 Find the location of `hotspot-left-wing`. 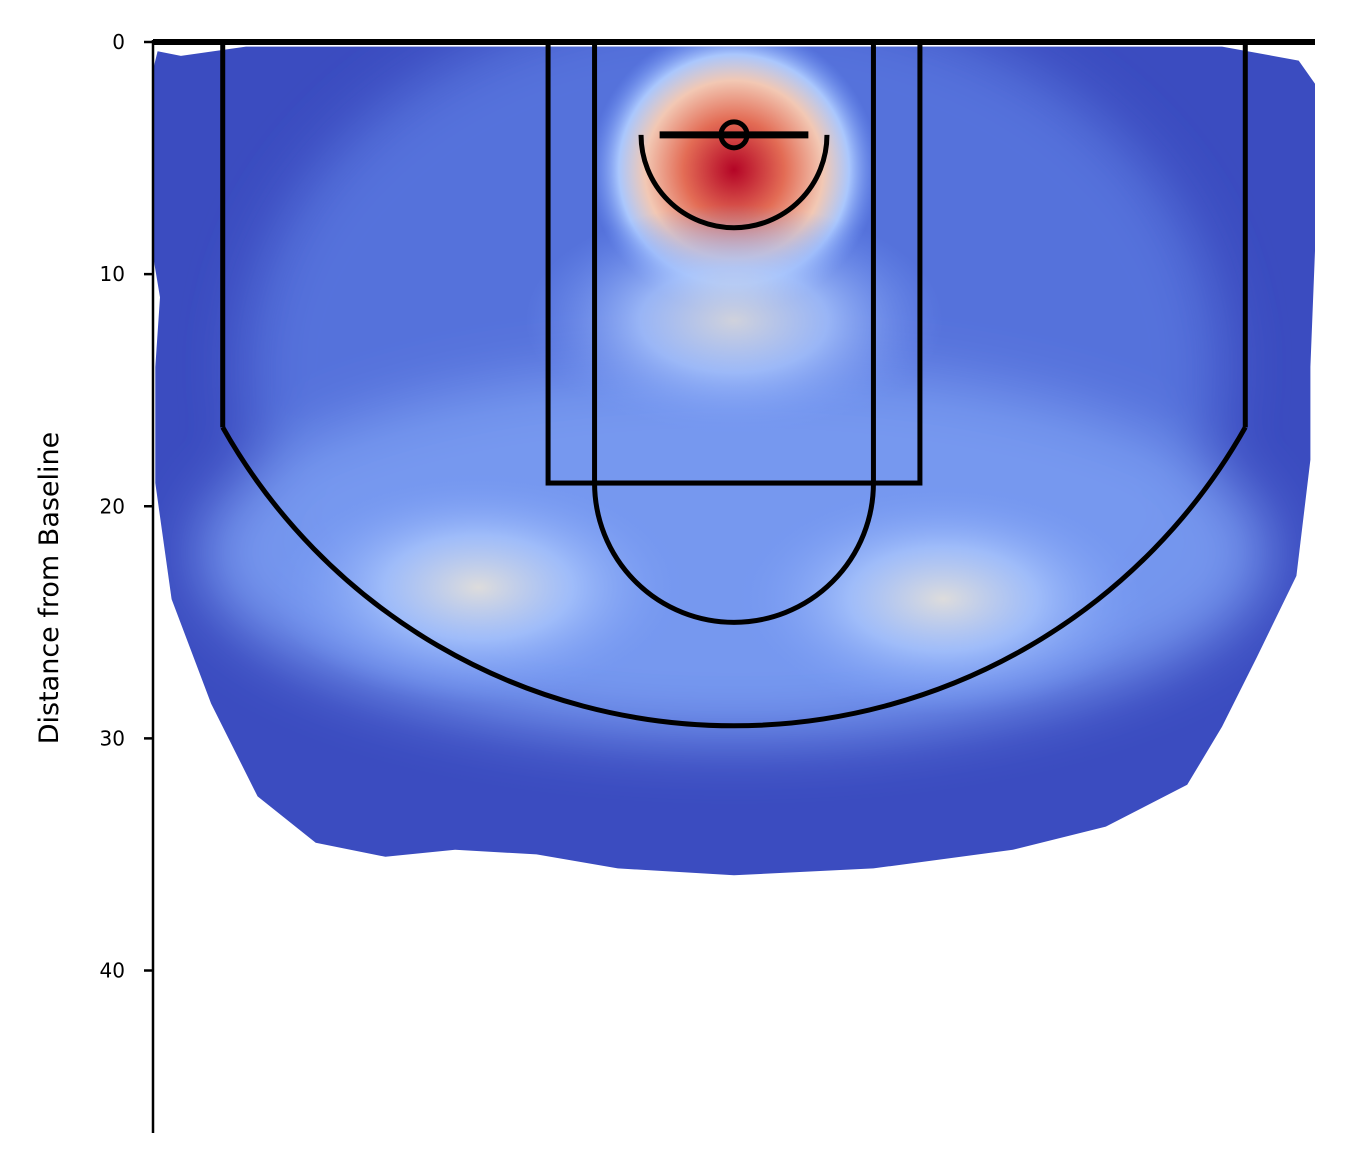

hotspot-left-wing is located at coordinates (478, 587).